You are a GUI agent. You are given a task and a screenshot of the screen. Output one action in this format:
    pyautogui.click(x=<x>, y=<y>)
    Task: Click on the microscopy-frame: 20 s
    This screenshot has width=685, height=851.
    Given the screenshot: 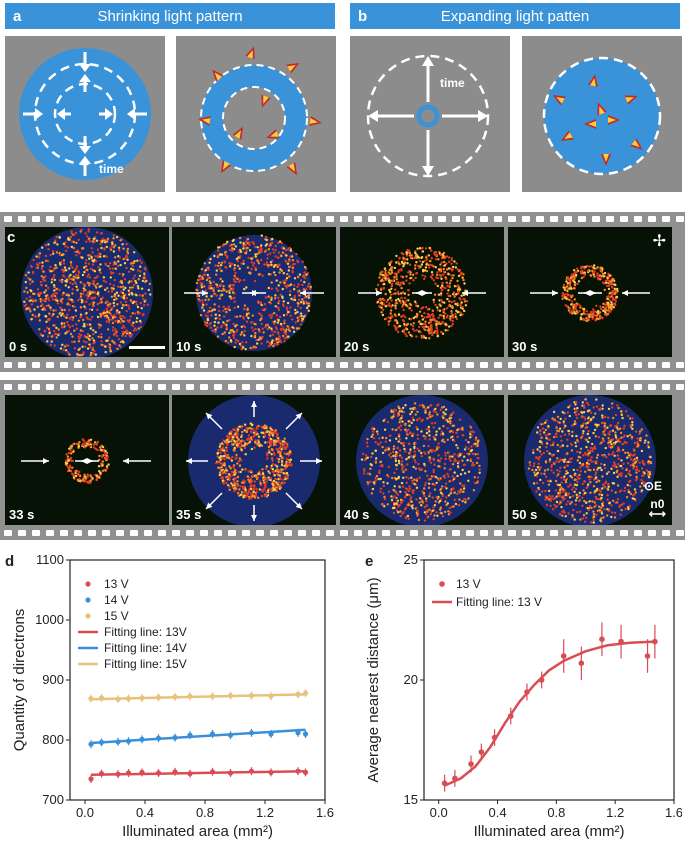 What is the action you would take?
    pyautogui.click(x=422, y=292)
    